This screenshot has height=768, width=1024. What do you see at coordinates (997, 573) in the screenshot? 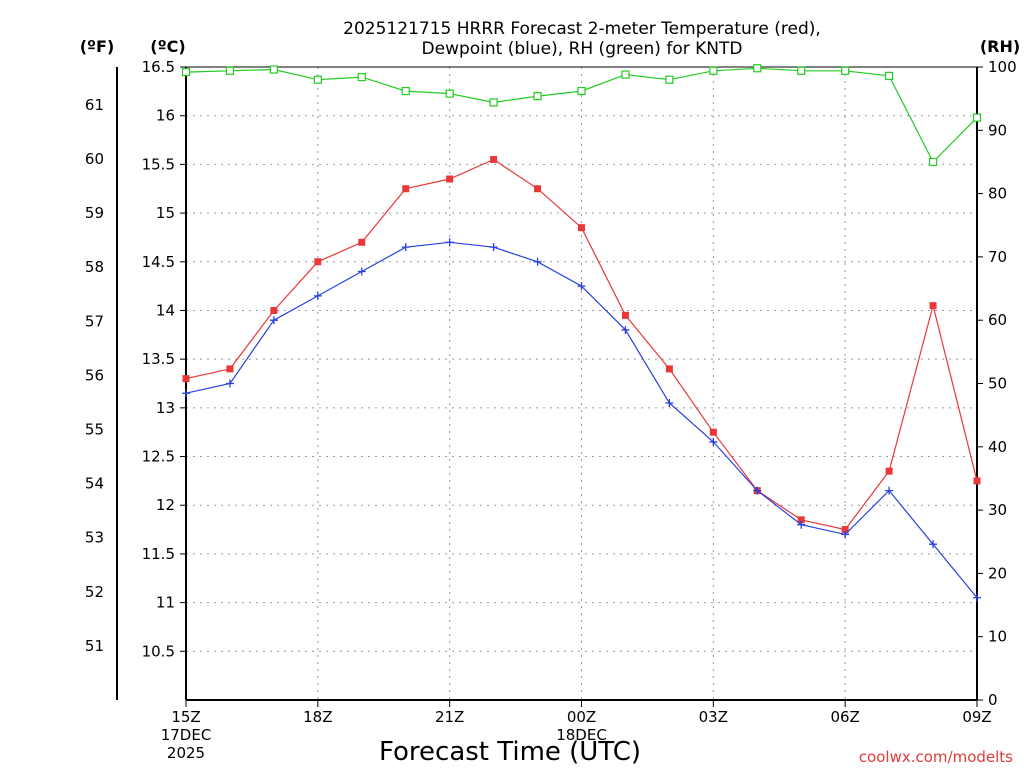
I see `rh-tick-label: 20` at bounding box center [997, 573].